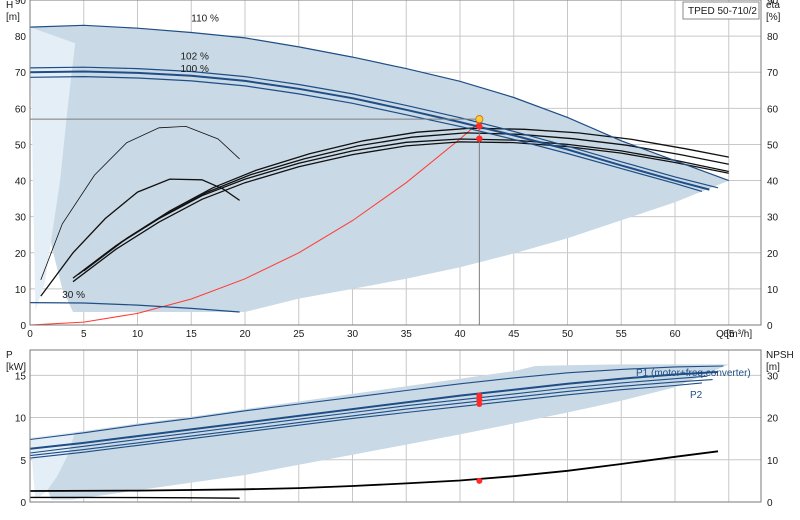  What do you see at coordinates (479, 480) in the screenshot?
I see `npsh-operating-marker` at bounding box center [479, 480].